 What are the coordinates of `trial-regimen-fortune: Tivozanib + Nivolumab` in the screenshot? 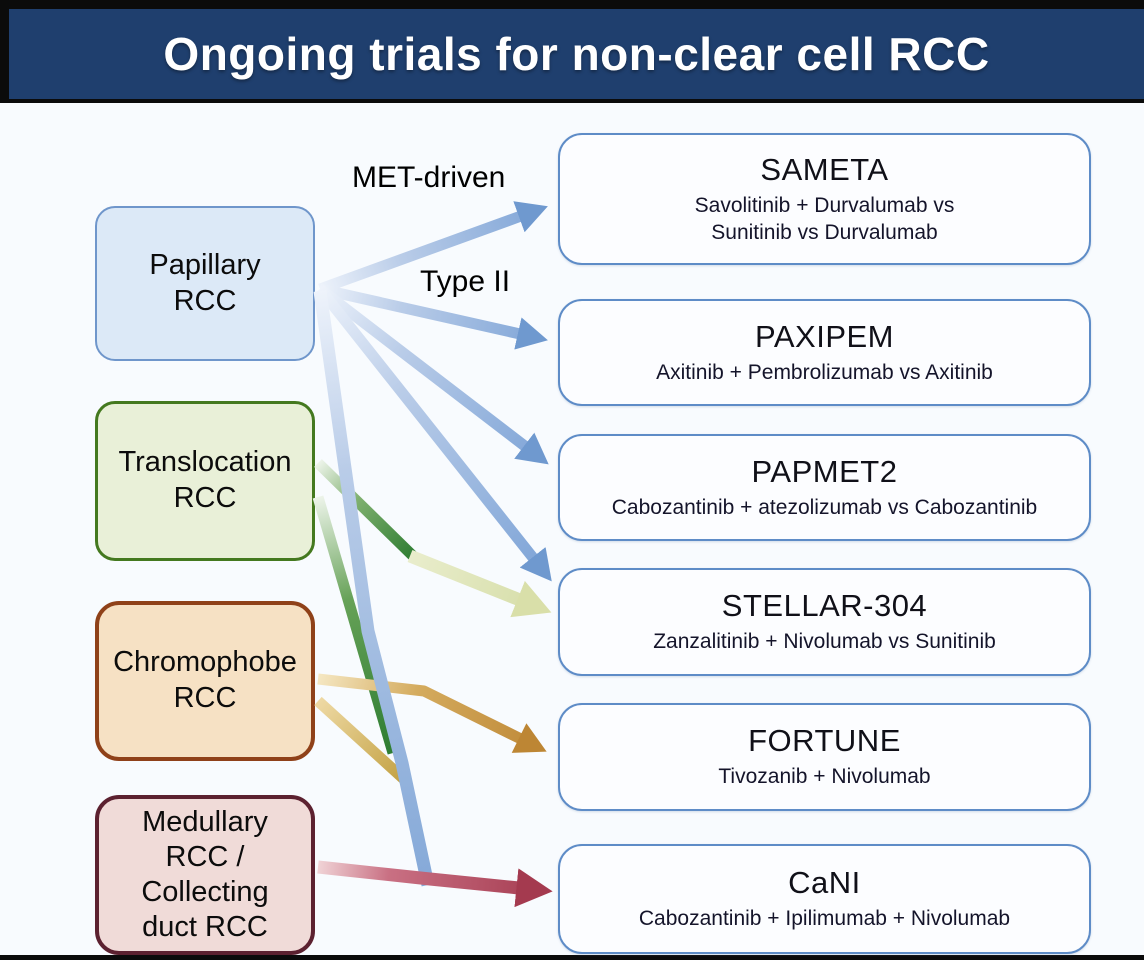 It's located at (824, 777).